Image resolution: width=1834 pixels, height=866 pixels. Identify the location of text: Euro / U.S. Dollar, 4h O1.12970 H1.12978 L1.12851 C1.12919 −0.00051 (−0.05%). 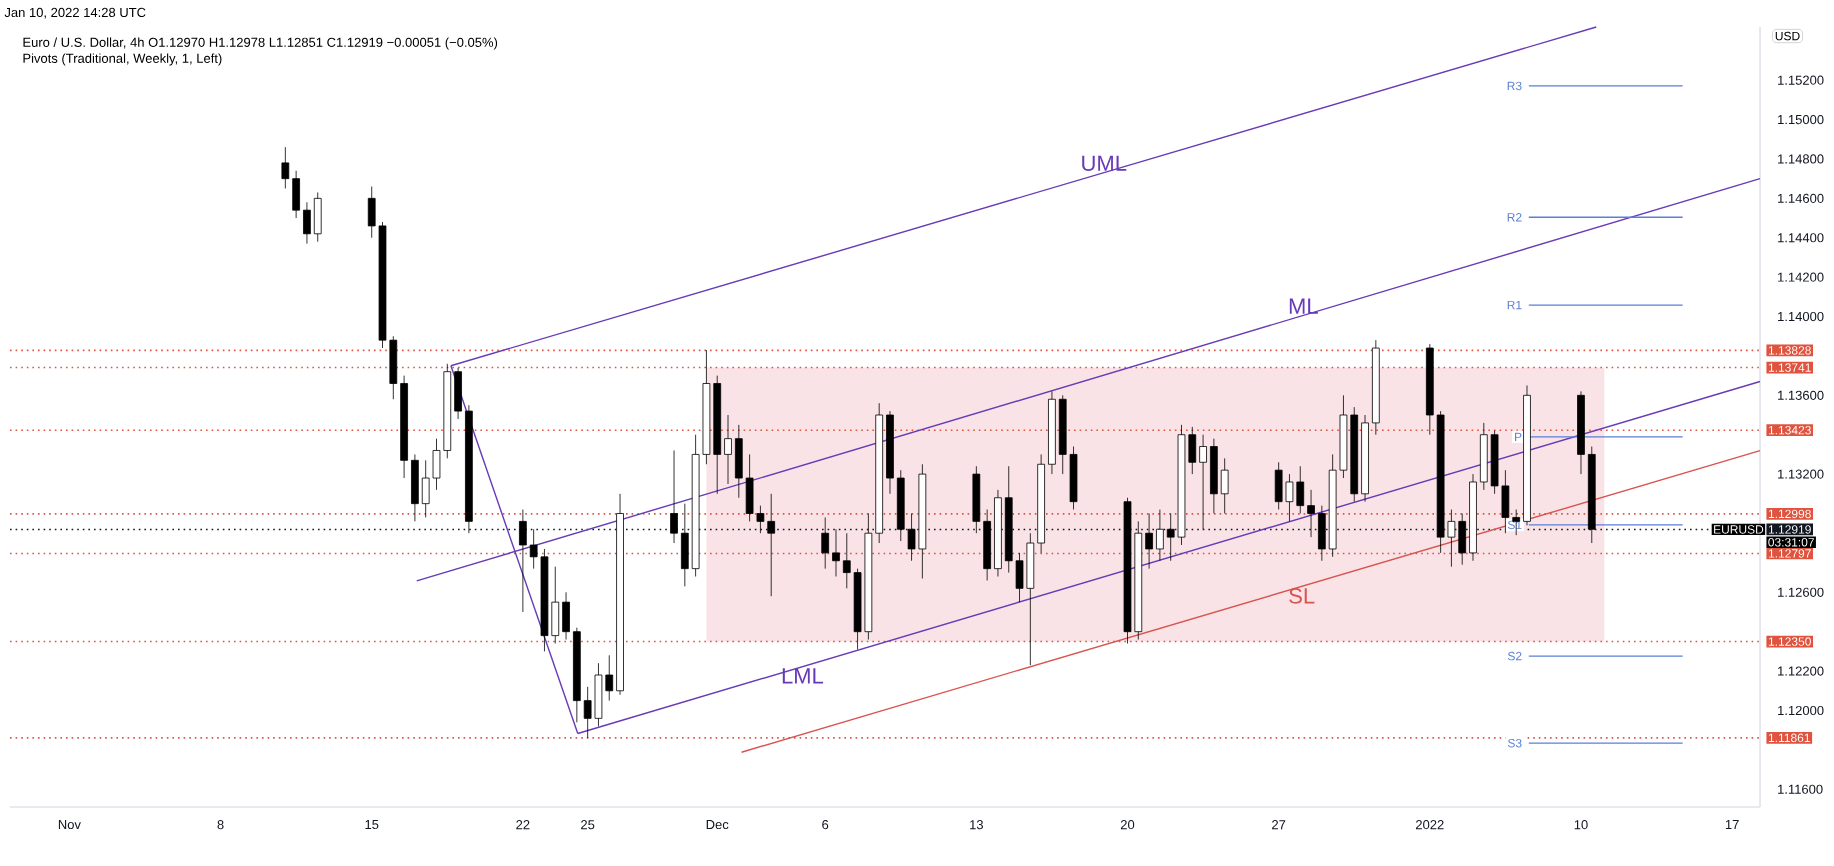
(260, 43).